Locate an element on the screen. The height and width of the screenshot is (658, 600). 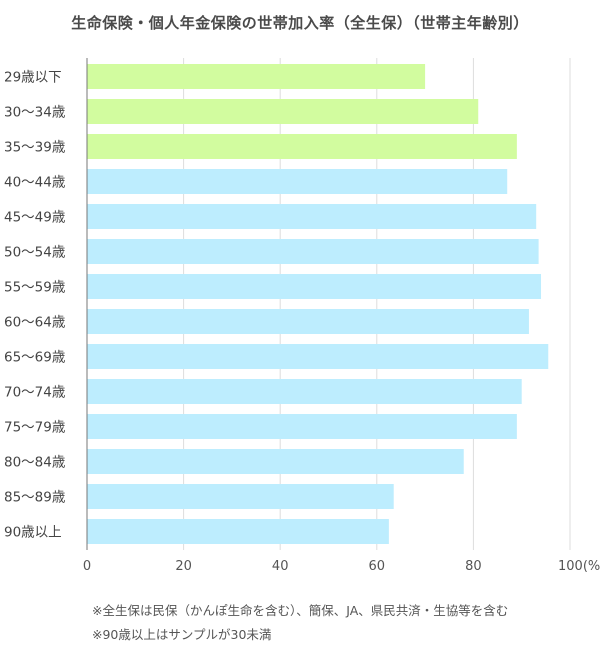
category-label: 85～89歳 is located at coordinates (35, 498).